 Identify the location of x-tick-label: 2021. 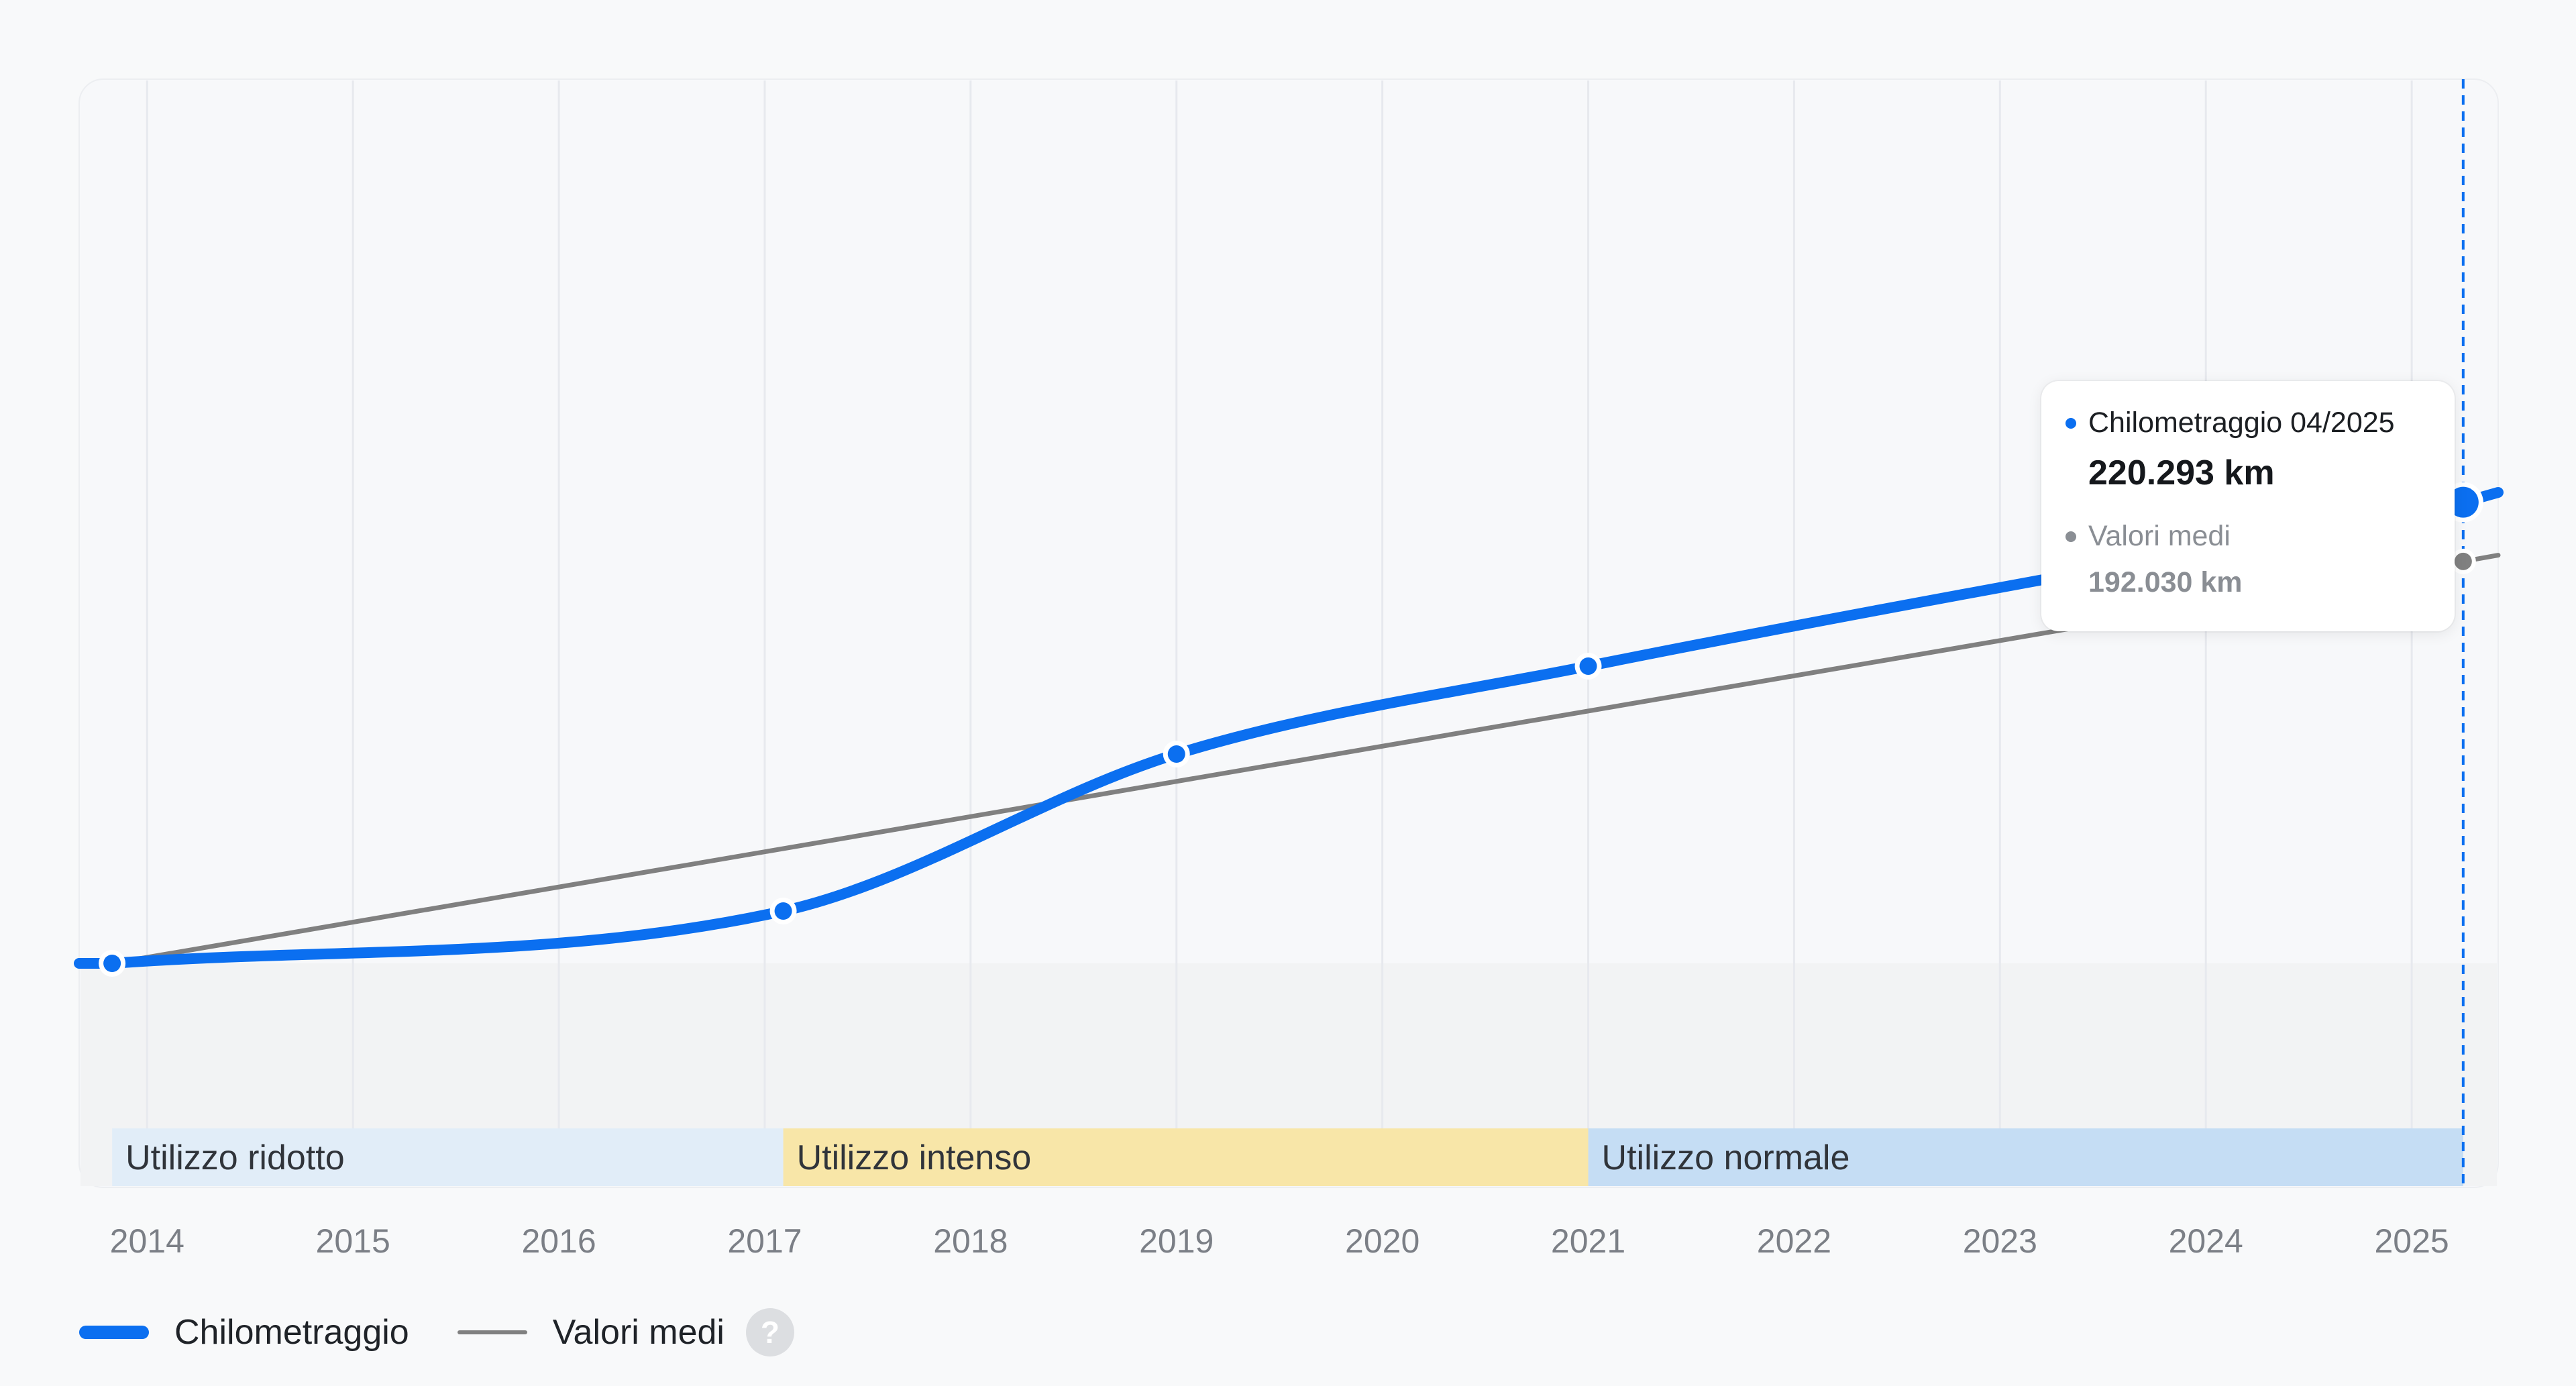
(1588, 1241).